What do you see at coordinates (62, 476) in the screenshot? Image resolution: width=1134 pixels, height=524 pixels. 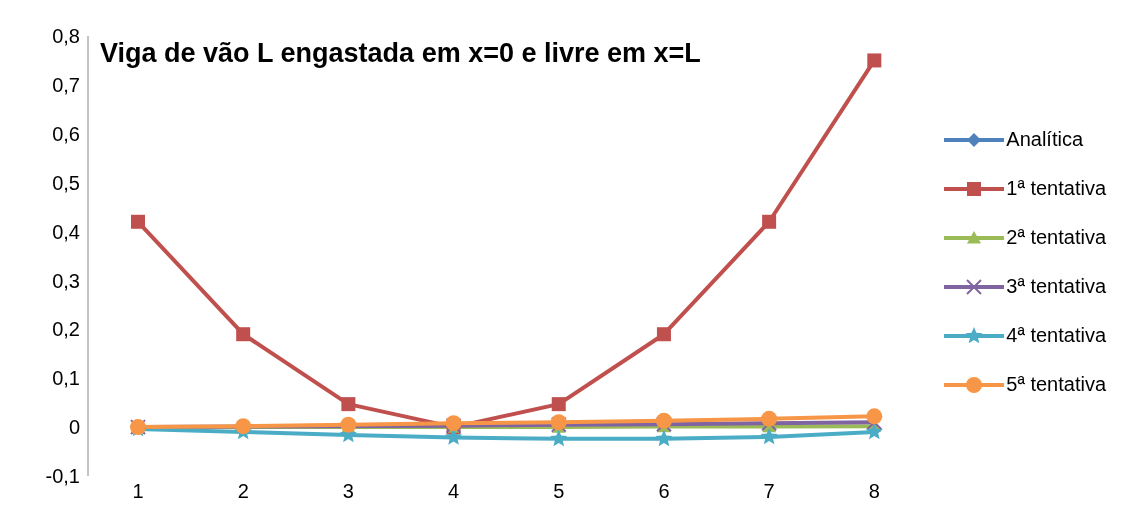 I see `y-tick-label: -0,1` at bounding box center [62, 476].